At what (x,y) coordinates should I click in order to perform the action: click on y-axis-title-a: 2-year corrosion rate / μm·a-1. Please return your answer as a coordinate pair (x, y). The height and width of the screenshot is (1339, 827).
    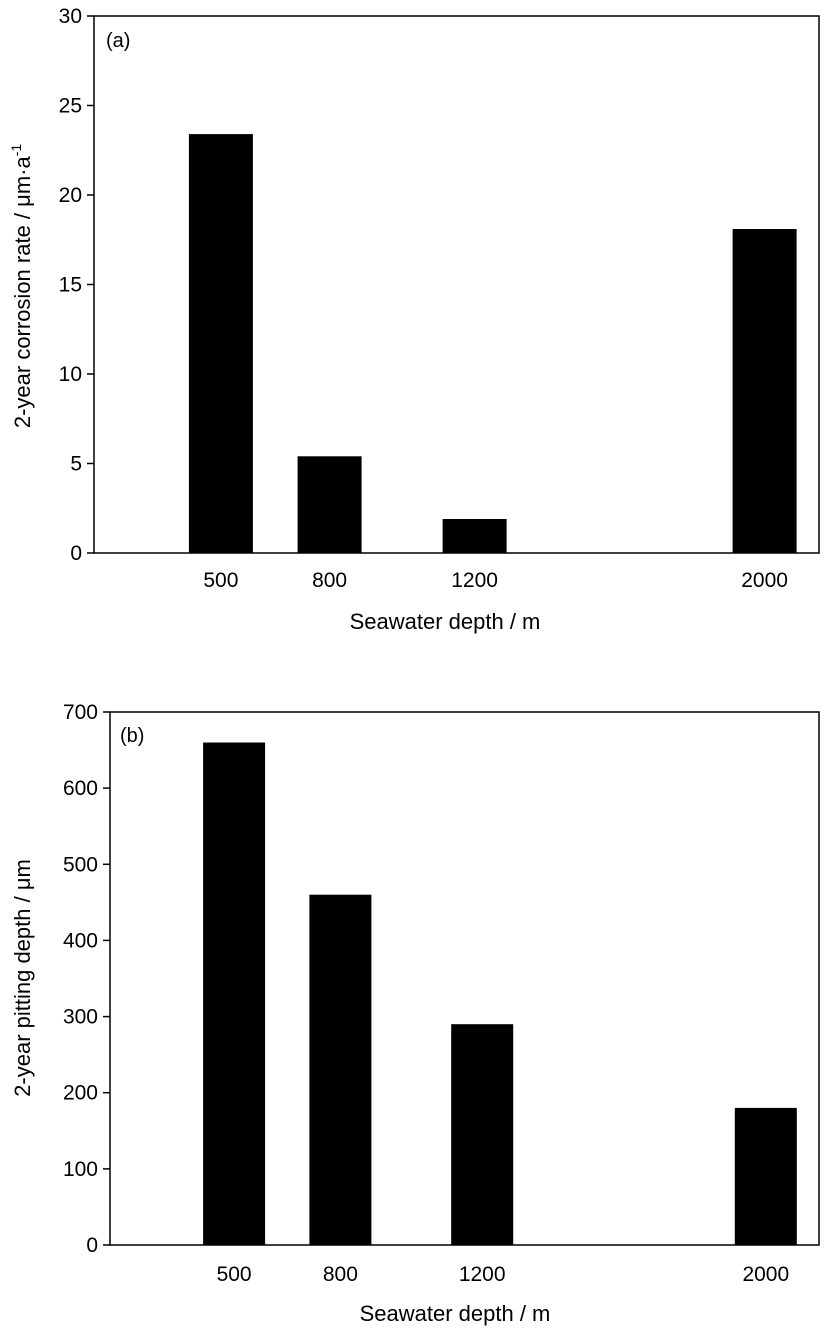
    Looking at the image, I should click on (21, 286).